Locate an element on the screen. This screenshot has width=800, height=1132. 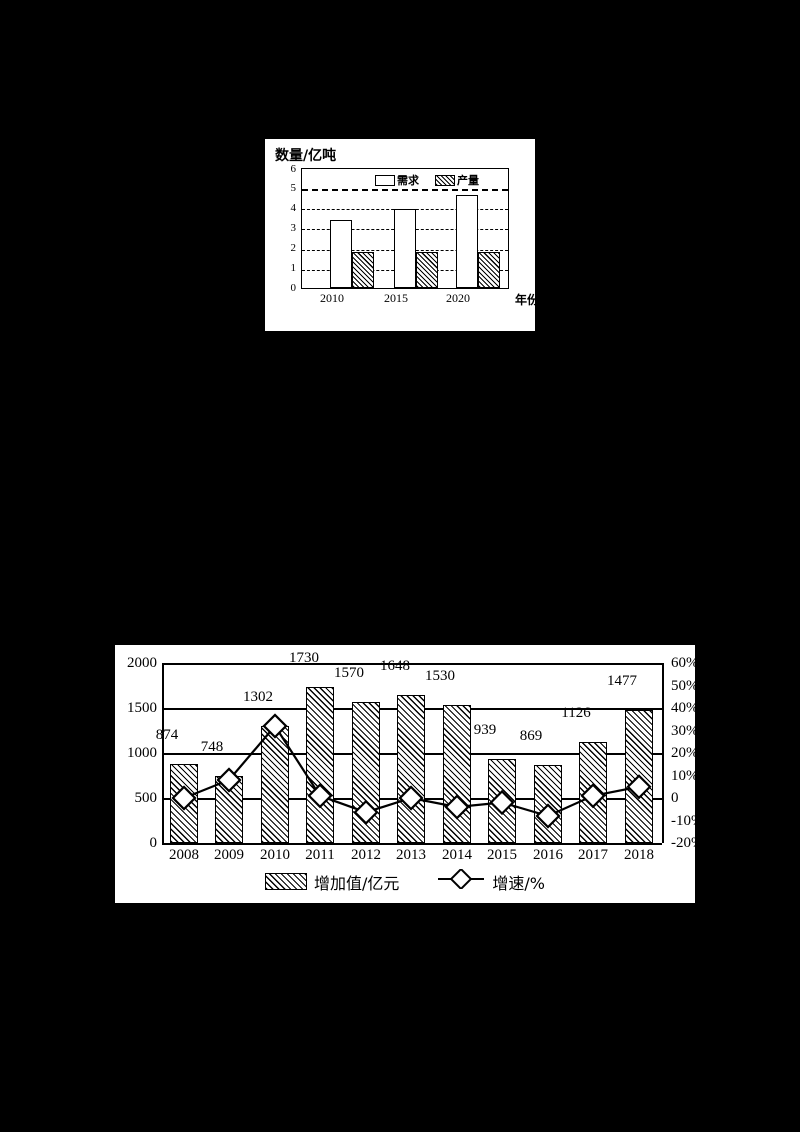
chart2-bar-2012 is located at coordinates (366, 772).